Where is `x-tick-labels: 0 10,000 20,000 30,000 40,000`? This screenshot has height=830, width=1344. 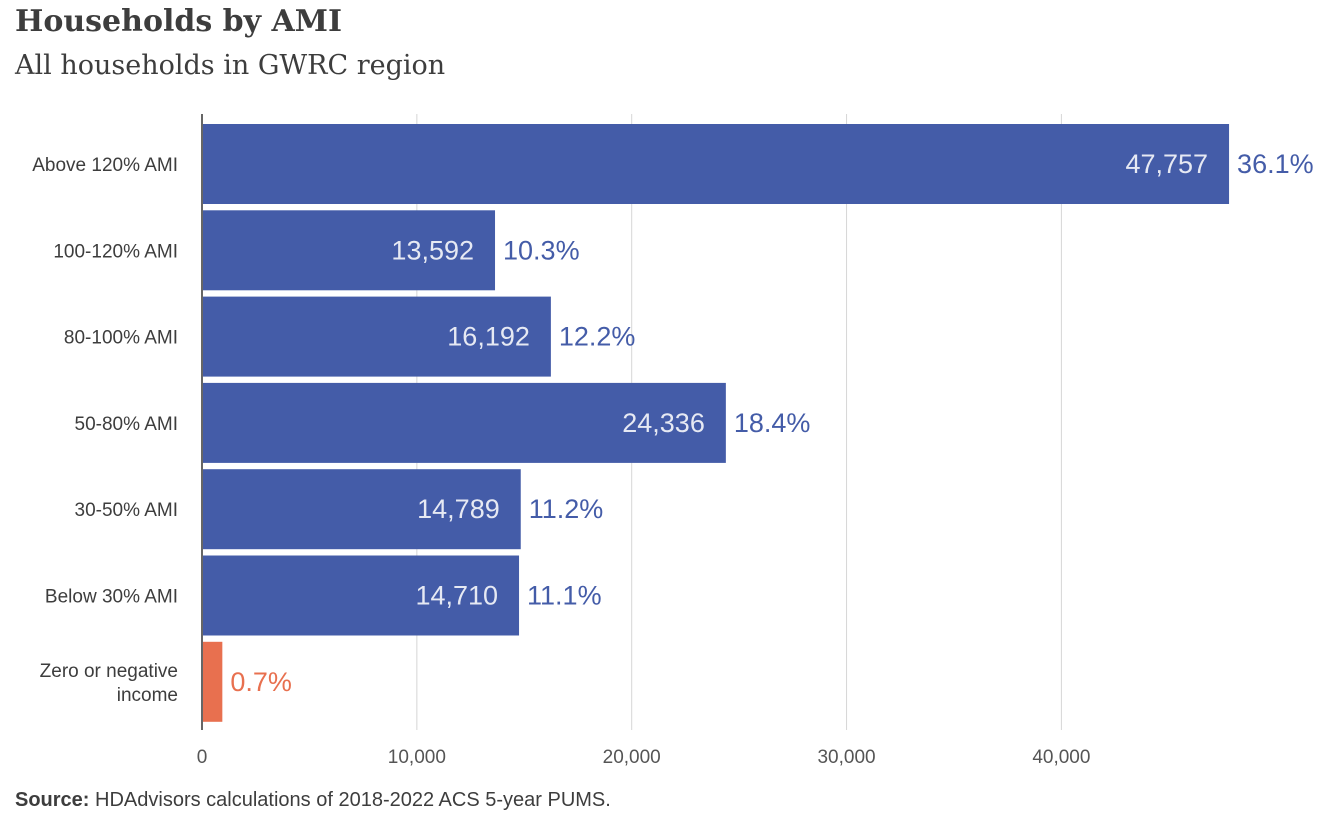
x-tick-labels: 0 10,000 20,000 30,000 40,000 is located at coordinates (644, 757).